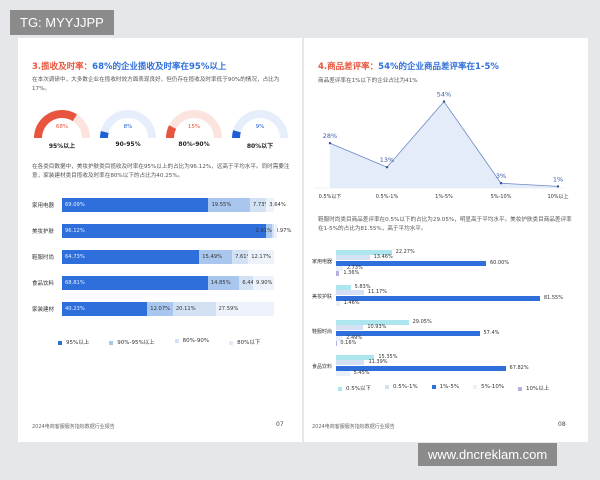 The image size is (600, 480). Describe the element at coordinates (194, 131) in the screenshot. I see `gauge: 15% 80%-90%` at that location.